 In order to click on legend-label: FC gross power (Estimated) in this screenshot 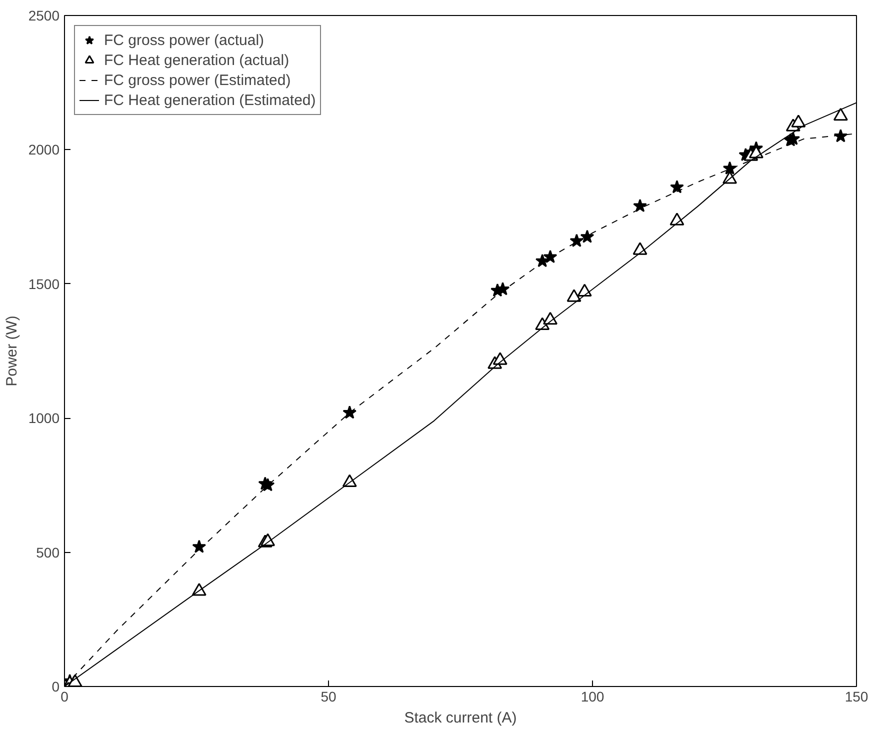, I will do `click(197, 80)`.